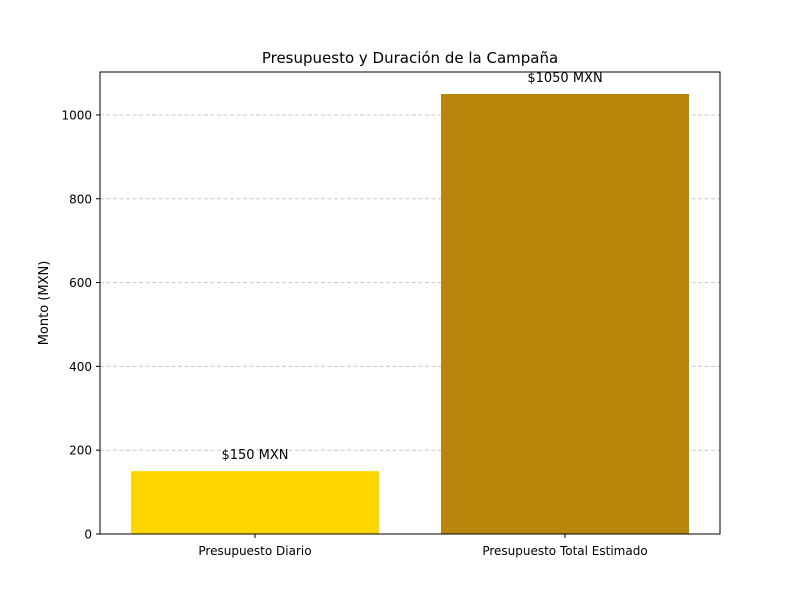 The width and height of the screenshot is (800, 600). What do you see at coordinates (80, 199) in the screenshot?
I see `y-tick-label: 800` at bounding box center [80, 199].